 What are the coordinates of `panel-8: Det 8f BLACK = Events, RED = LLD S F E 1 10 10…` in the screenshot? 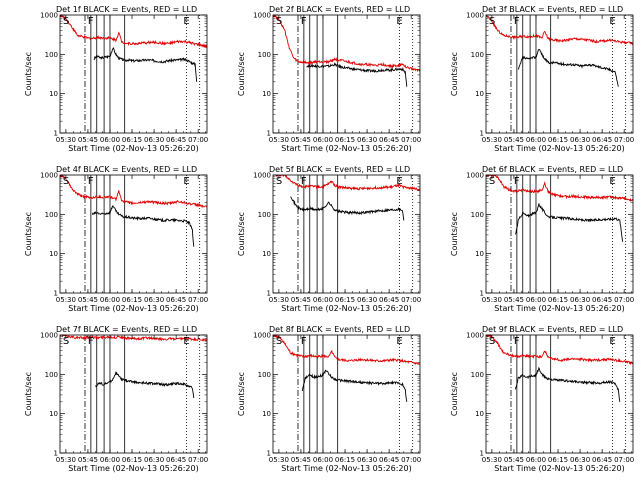 It's located at (329, 399).